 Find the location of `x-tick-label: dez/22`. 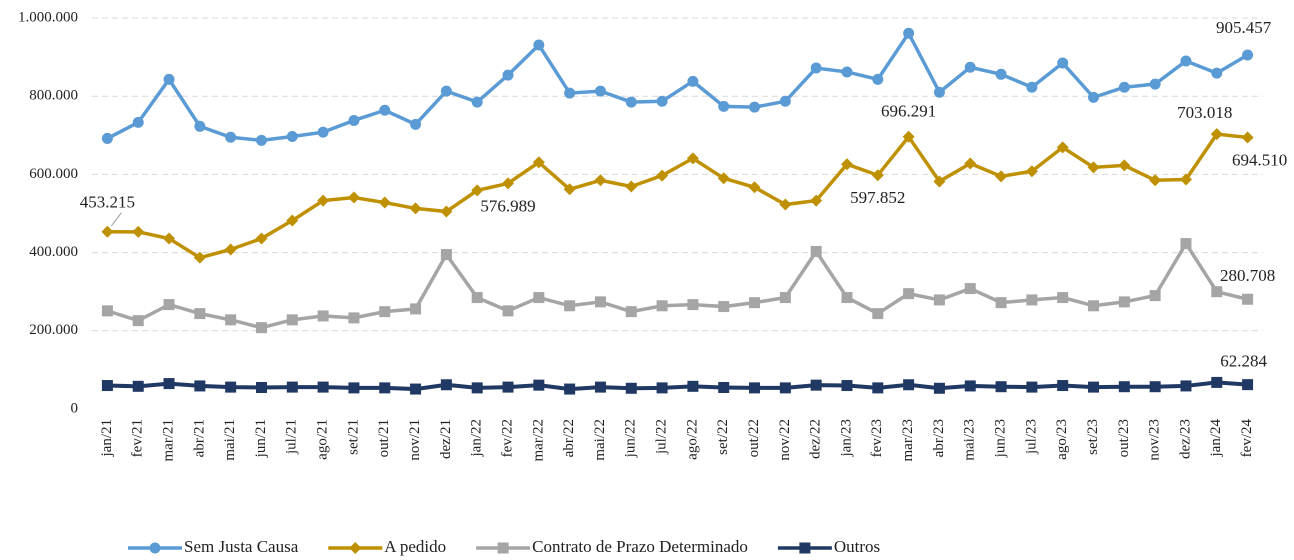

x-tick-label: dez/22 is located at coordinates (816, 439).